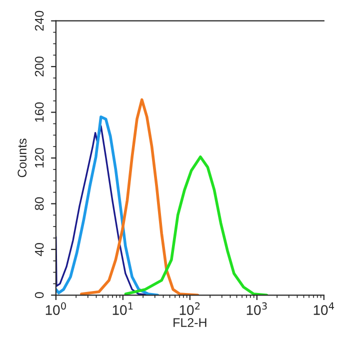  I want to click on y-tick-label: 80, so click(39, 203).